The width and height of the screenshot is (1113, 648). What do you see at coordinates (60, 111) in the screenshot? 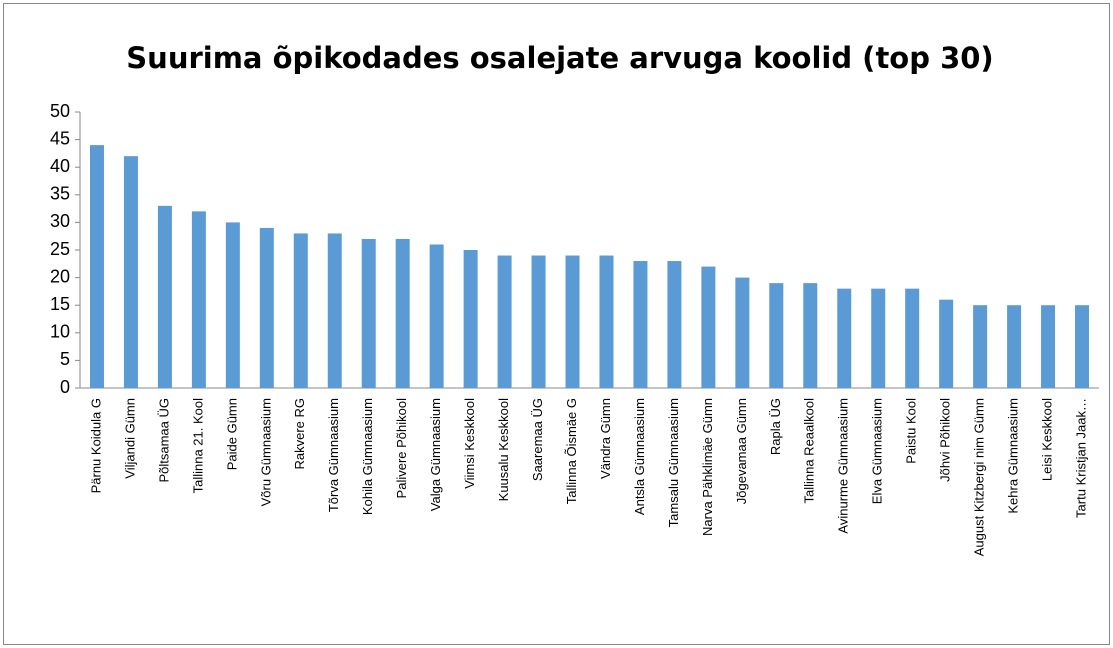
I see `y-tick-label: 50` at bounding box center [60, 111].